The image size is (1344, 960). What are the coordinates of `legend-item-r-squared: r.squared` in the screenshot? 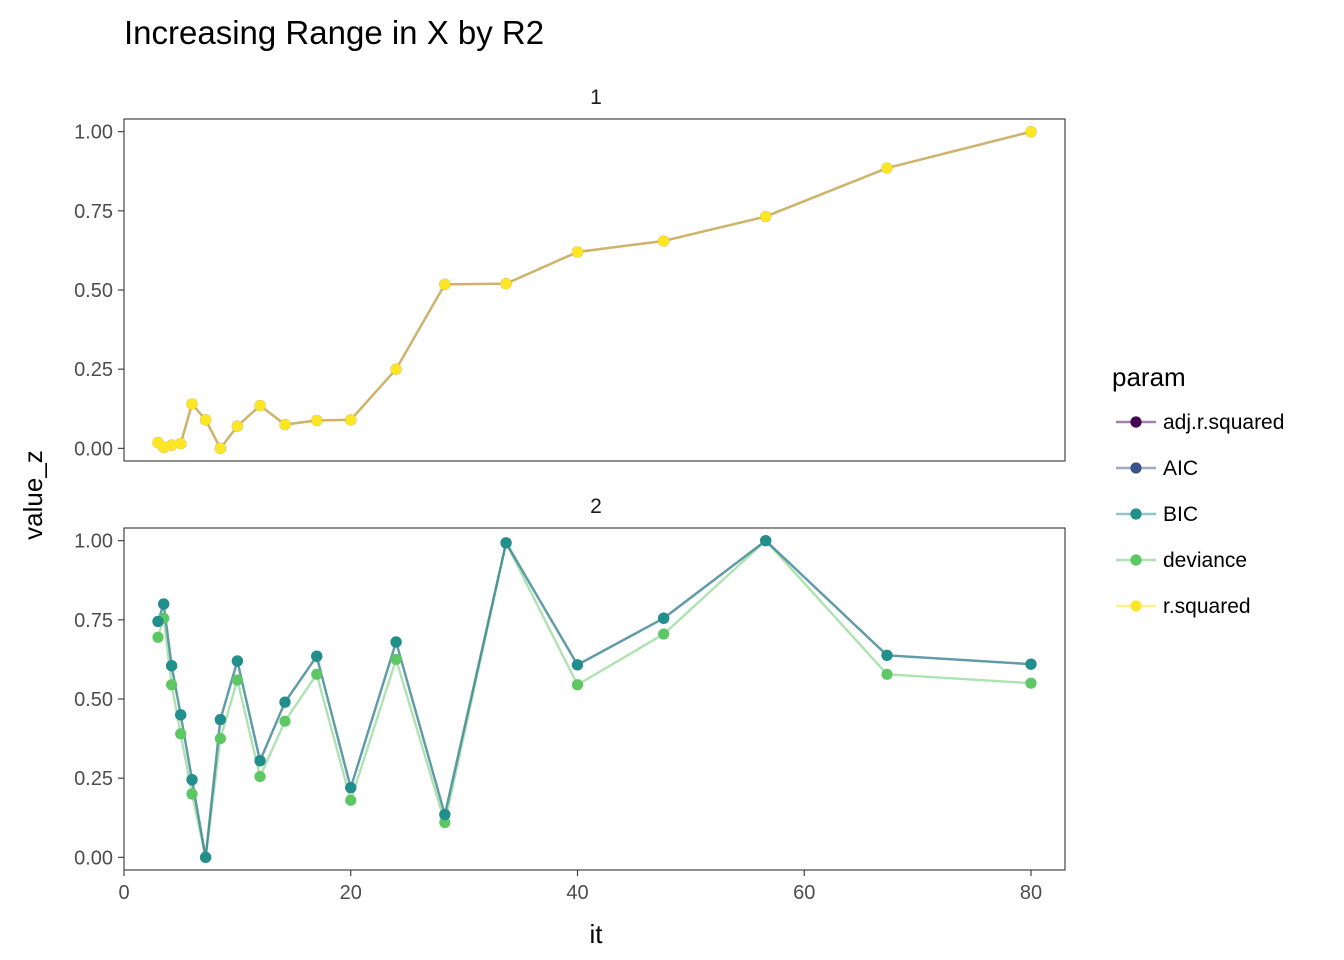 It's located at (1183, 606).